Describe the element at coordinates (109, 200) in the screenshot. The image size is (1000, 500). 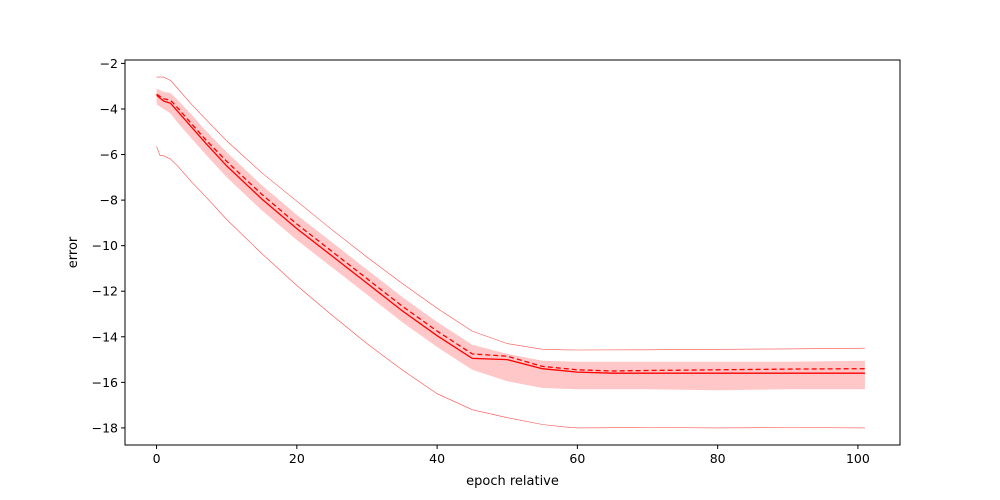
I see `y-tick-label: −8` at that location.